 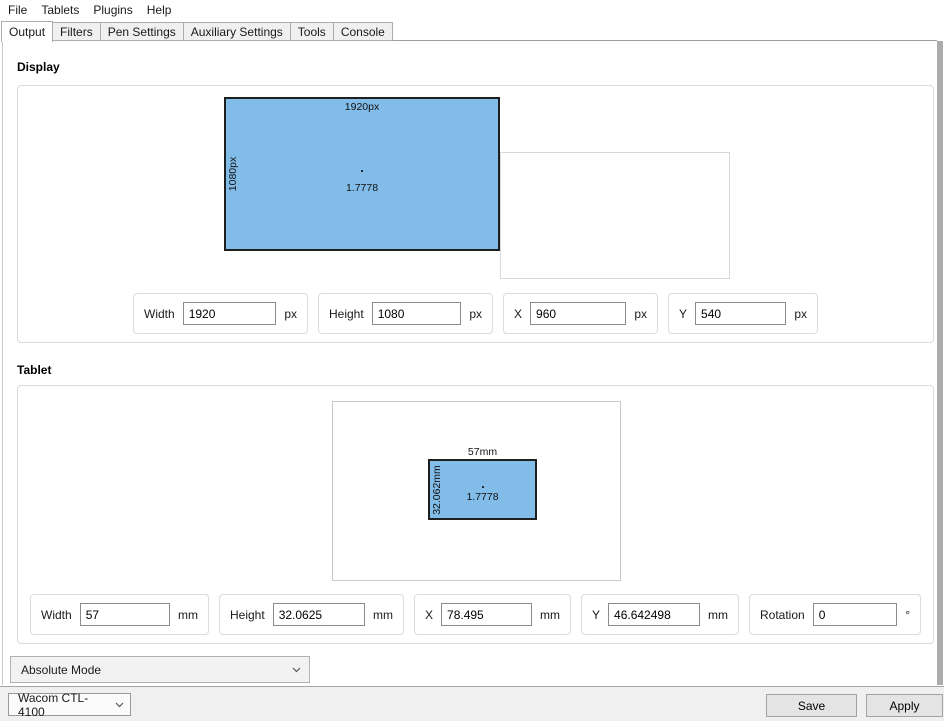 I want to click on tablet-y-group: Y mm, so click(x=660, y=614).